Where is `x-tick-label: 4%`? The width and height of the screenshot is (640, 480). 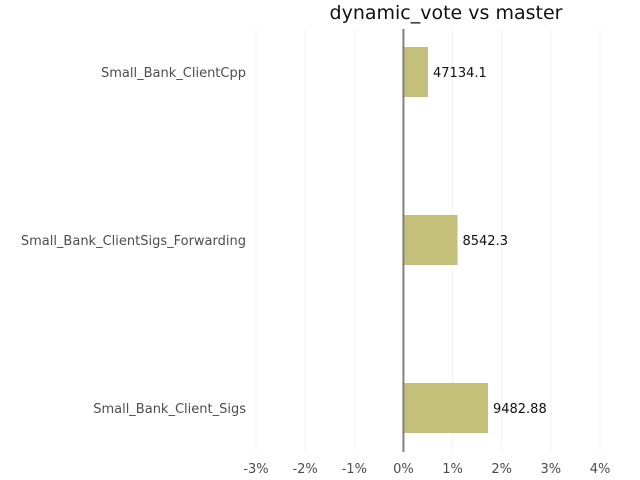 x-tick-label: 4% is located at coordinates (600, 469).